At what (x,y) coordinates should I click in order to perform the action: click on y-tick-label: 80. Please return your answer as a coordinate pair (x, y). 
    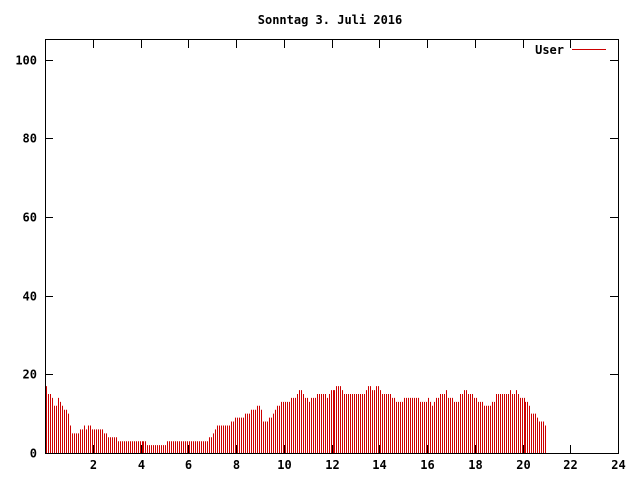
    Looking at the image, I should click on (30, 139).